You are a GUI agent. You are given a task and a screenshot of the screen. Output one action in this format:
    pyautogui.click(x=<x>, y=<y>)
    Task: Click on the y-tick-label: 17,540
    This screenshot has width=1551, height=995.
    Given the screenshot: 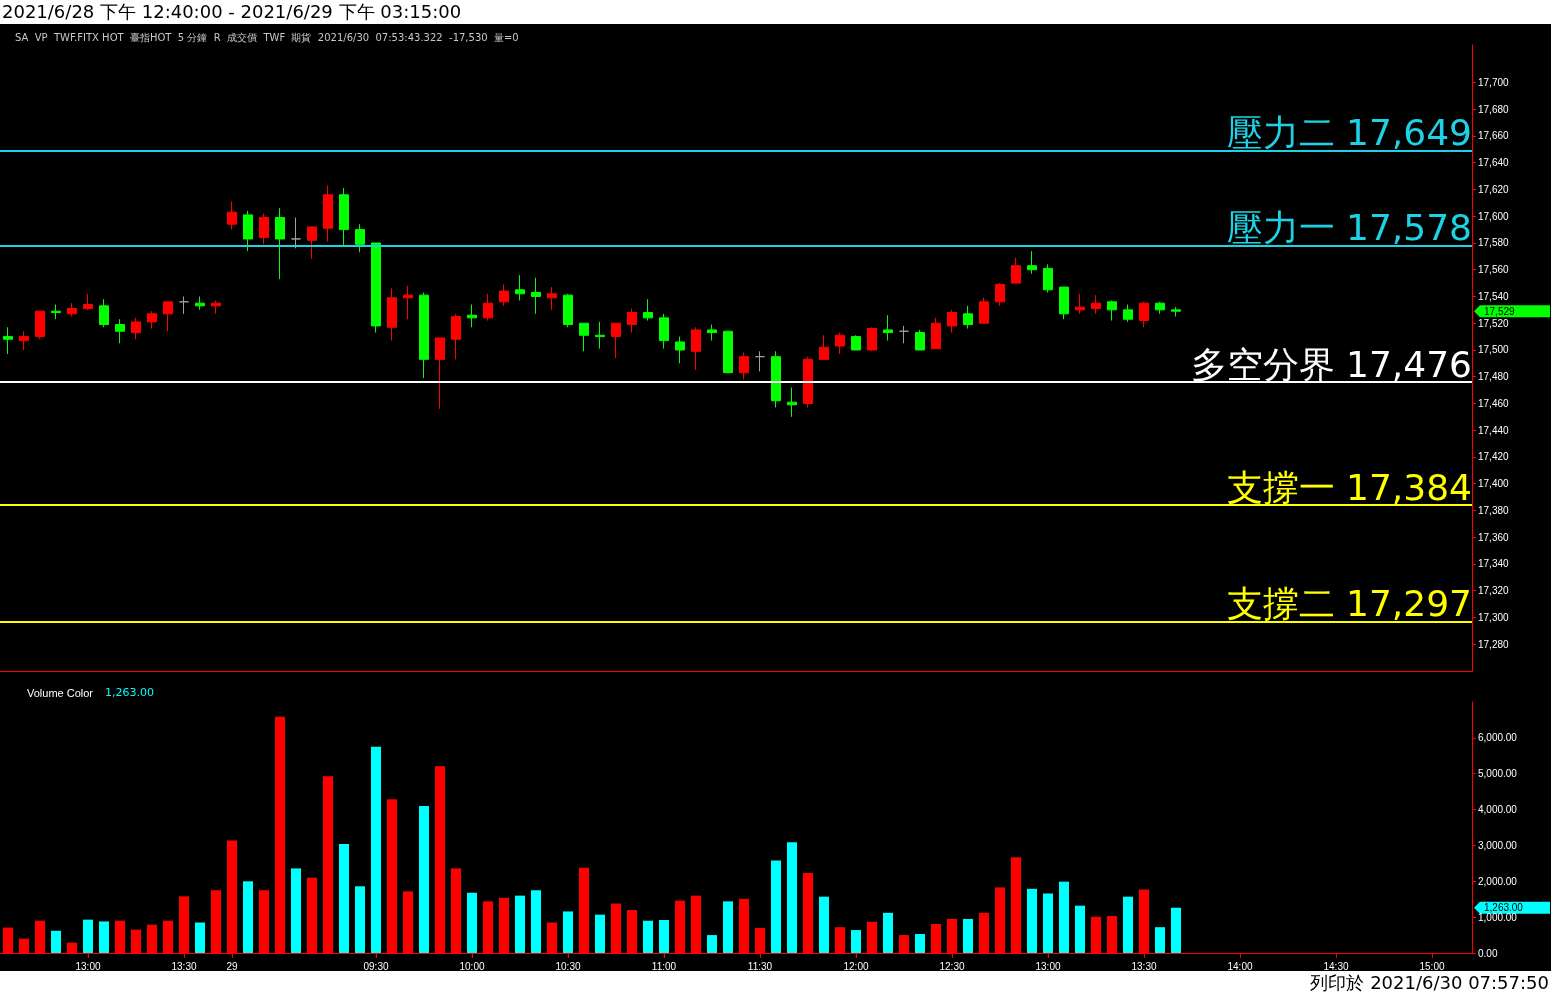 What is the action you would take?
    pyautogui.click(x=1494, y=296)
    